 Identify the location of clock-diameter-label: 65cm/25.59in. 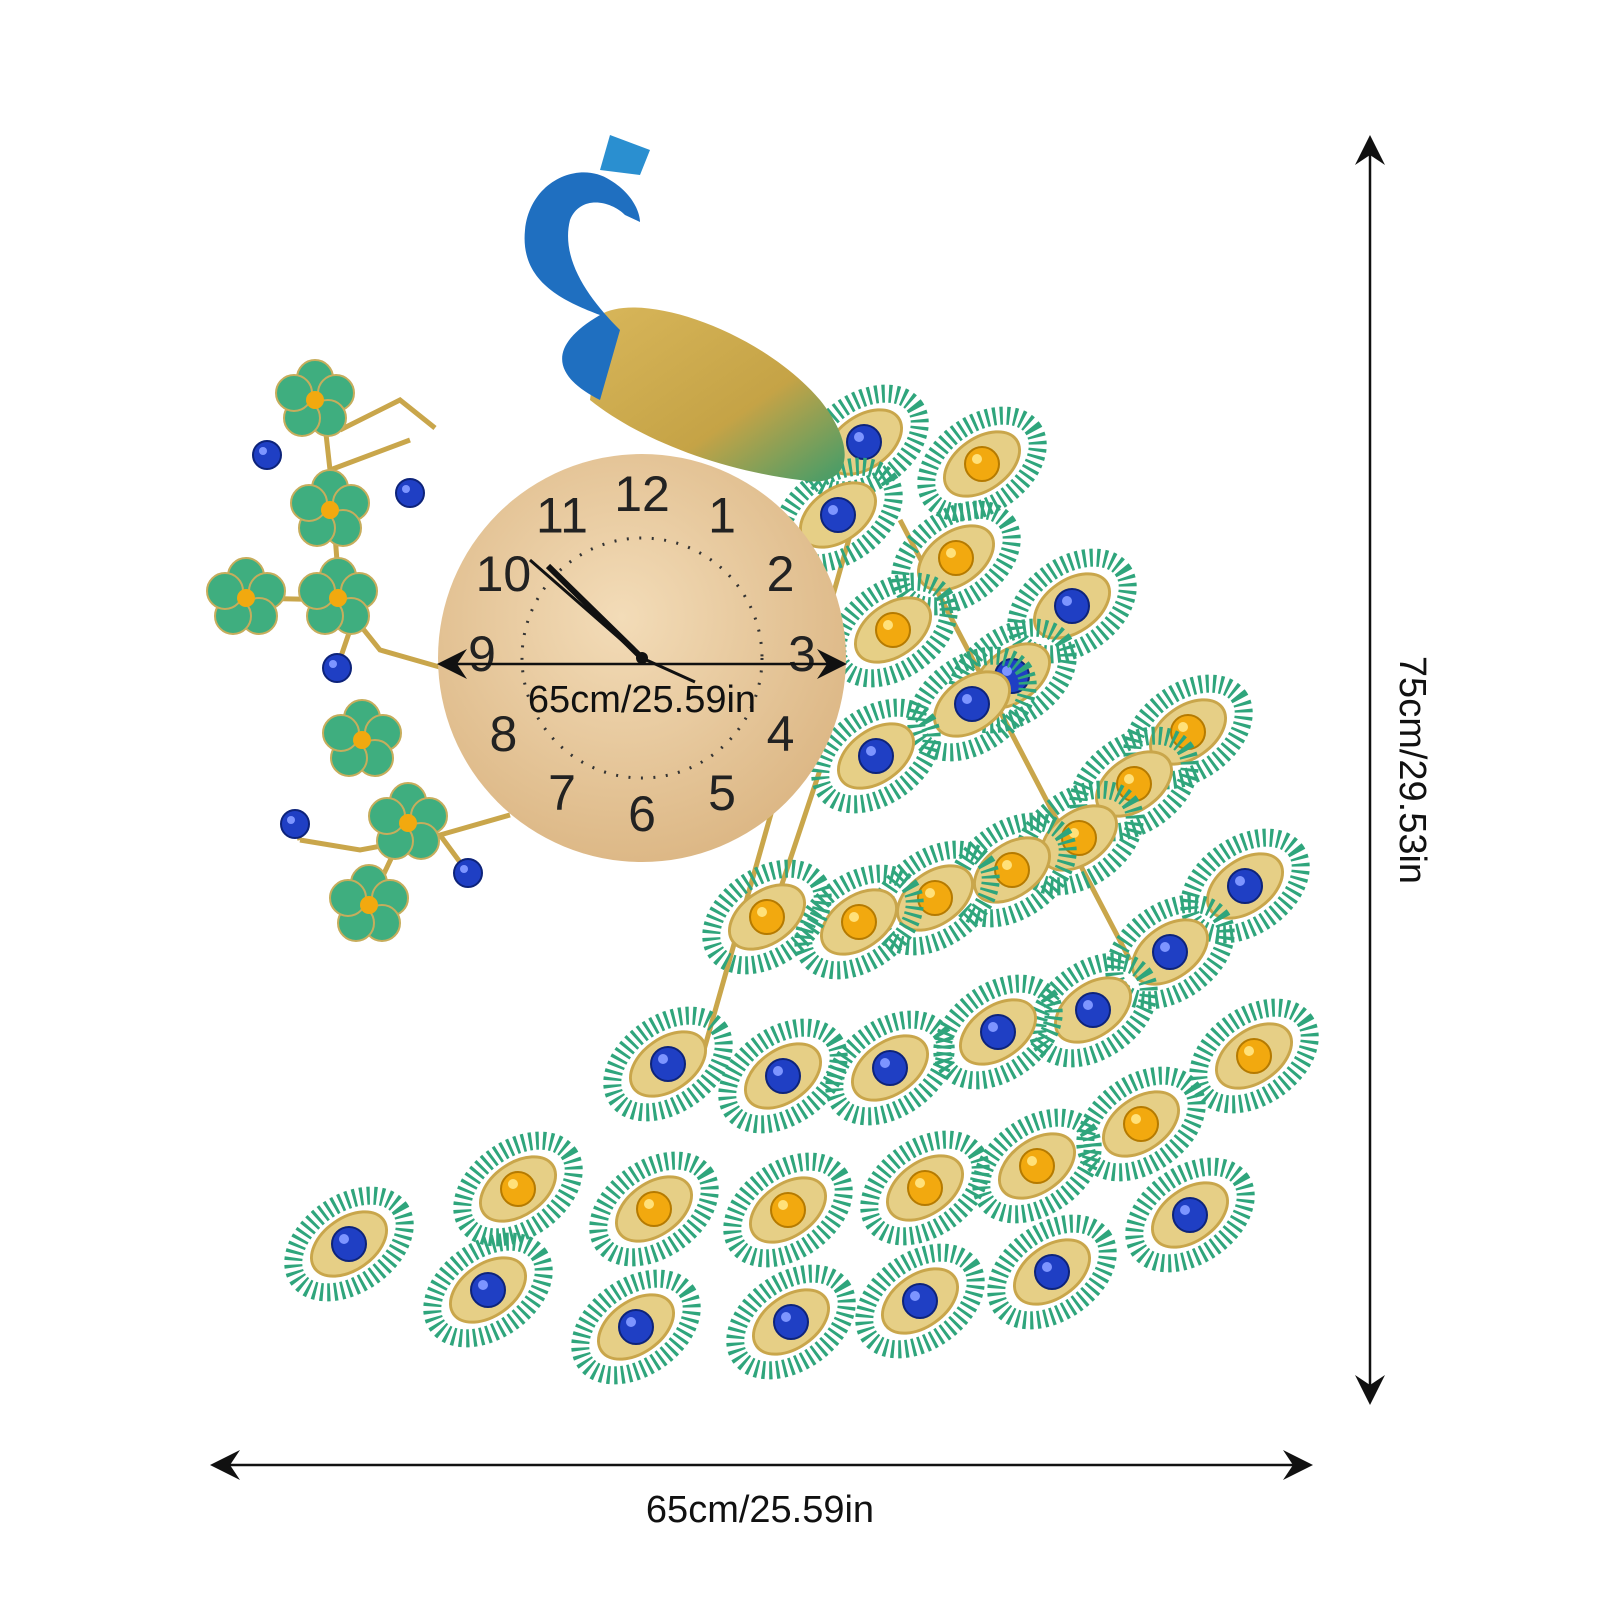
(642, 700).